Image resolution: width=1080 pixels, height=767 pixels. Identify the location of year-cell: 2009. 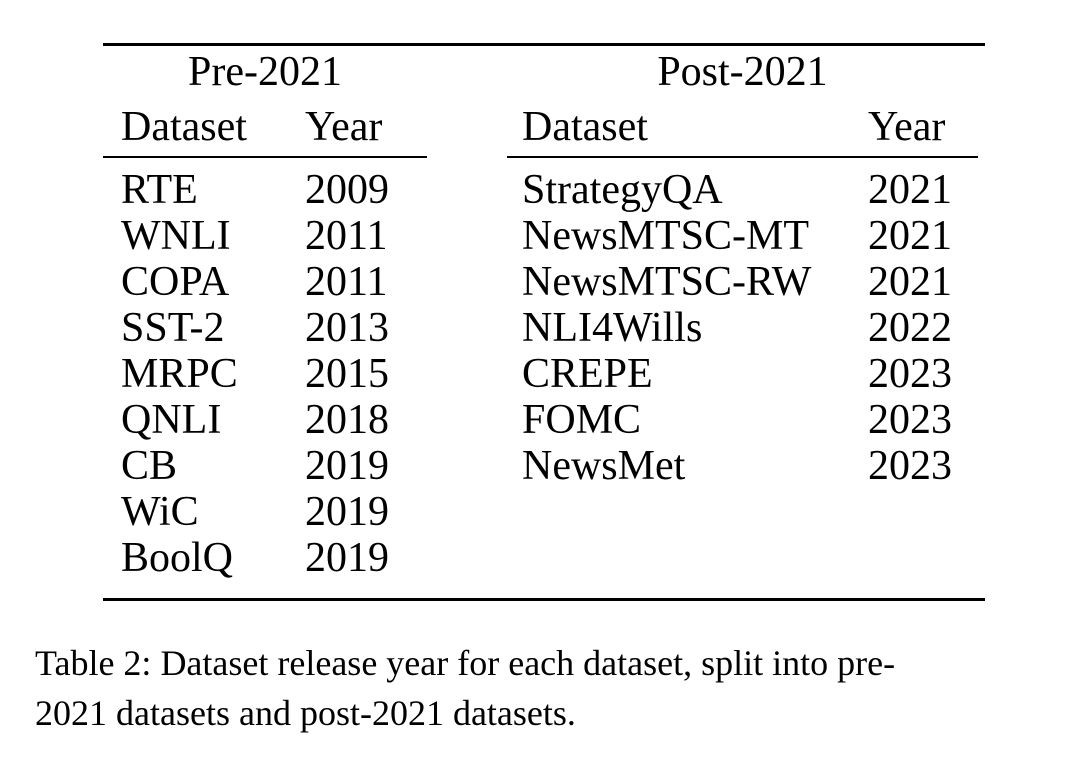
(347, 190).